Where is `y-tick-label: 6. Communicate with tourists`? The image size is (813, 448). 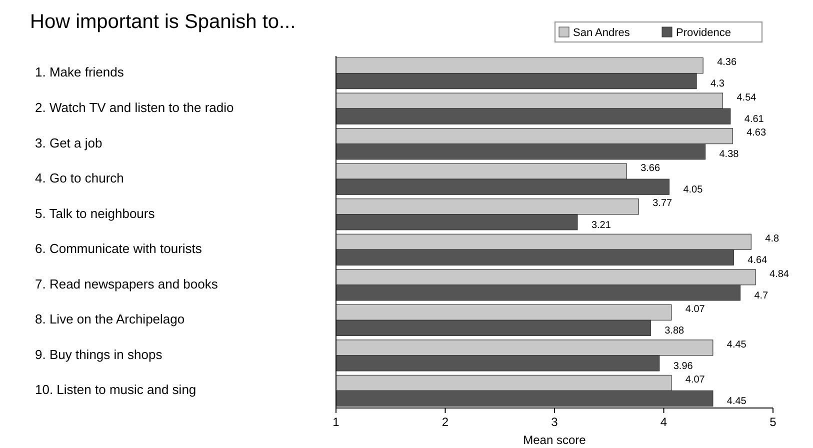
y-tick-label: 6. Communicate with tourists is located at coordinates (118, 248).